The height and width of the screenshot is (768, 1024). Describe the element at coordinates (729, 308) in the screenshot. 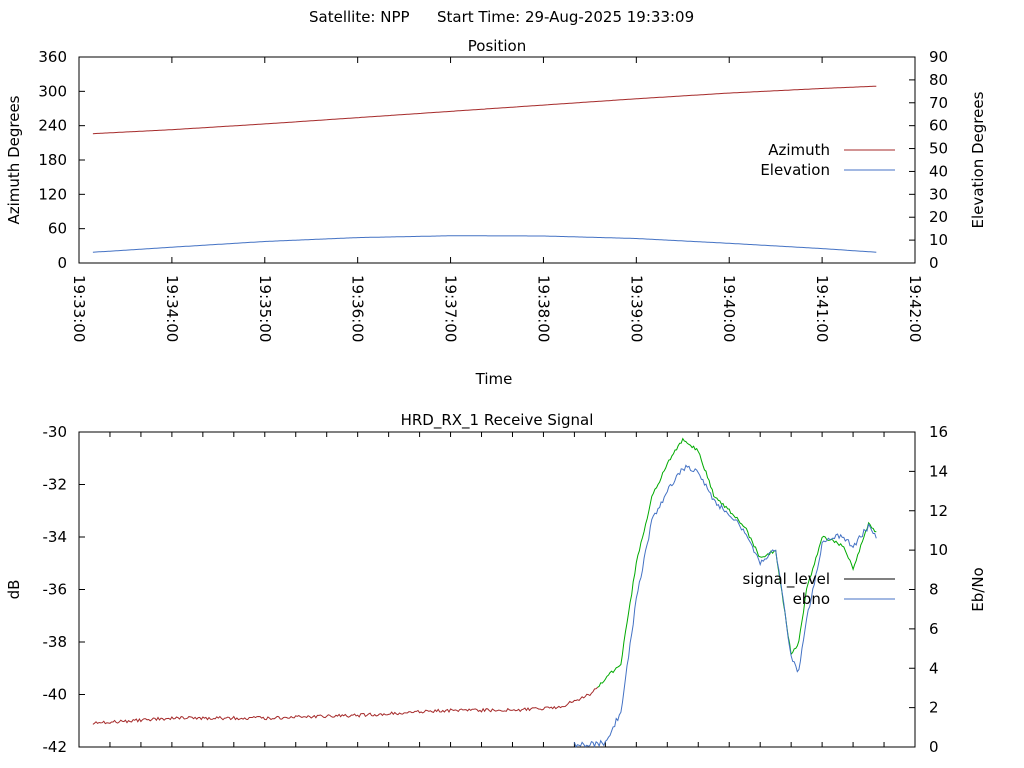

I see `x-tick-label: 19:40:00` at that location.